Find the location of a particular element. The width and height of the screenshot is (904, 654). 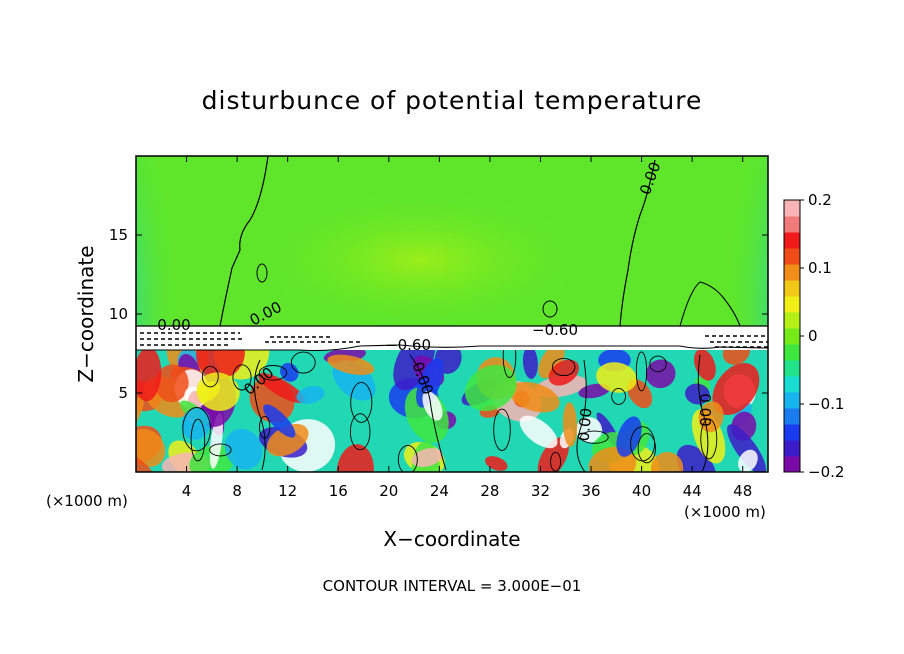

x-tick-label: 28 is located at coordinates (489, 491).